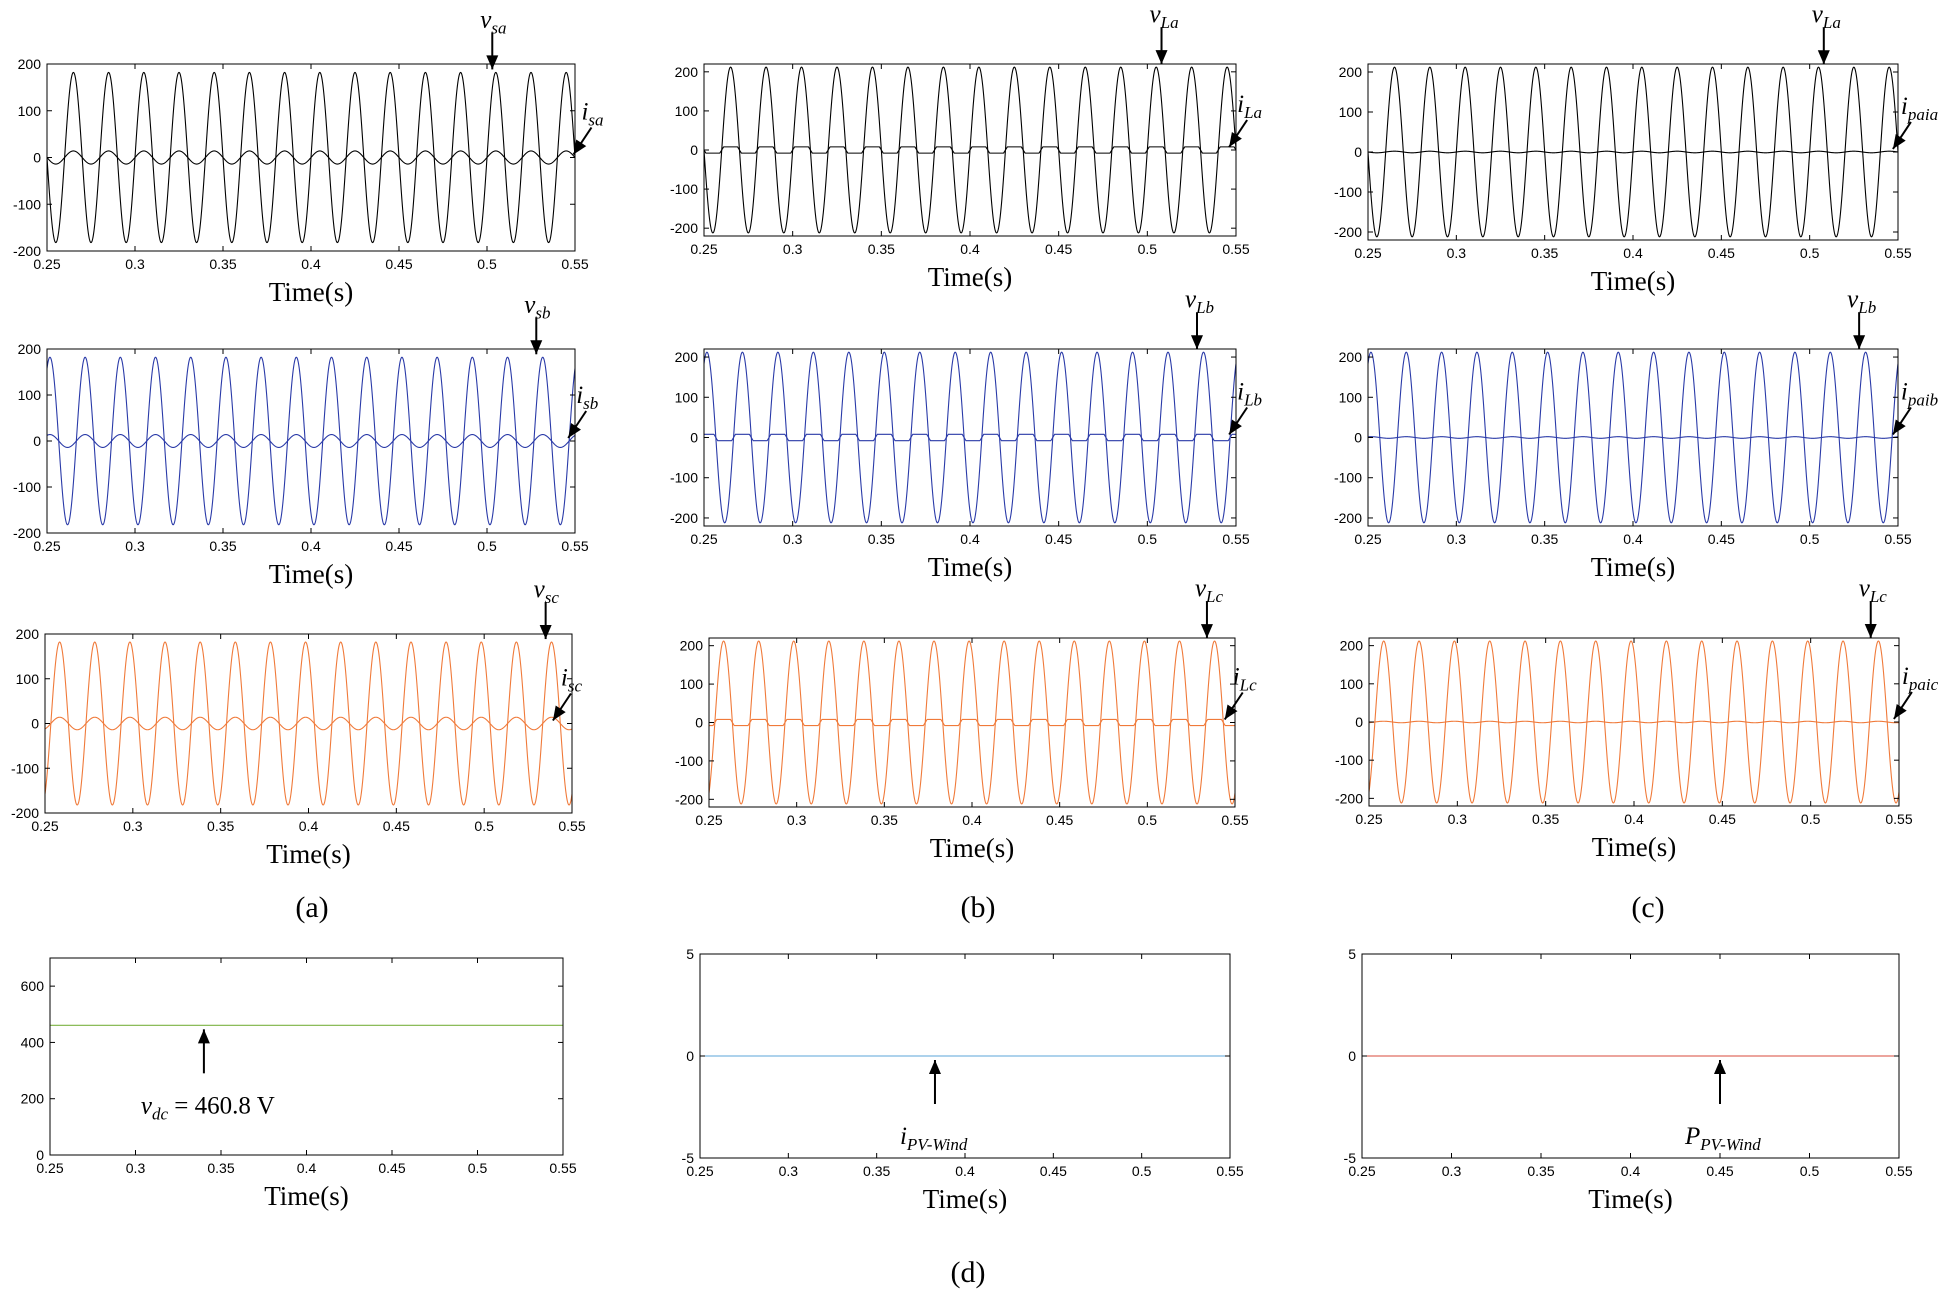 The width and height of the screenshot is (1951, 1293). I want to click on series-i_Lb, so click(970, 437).